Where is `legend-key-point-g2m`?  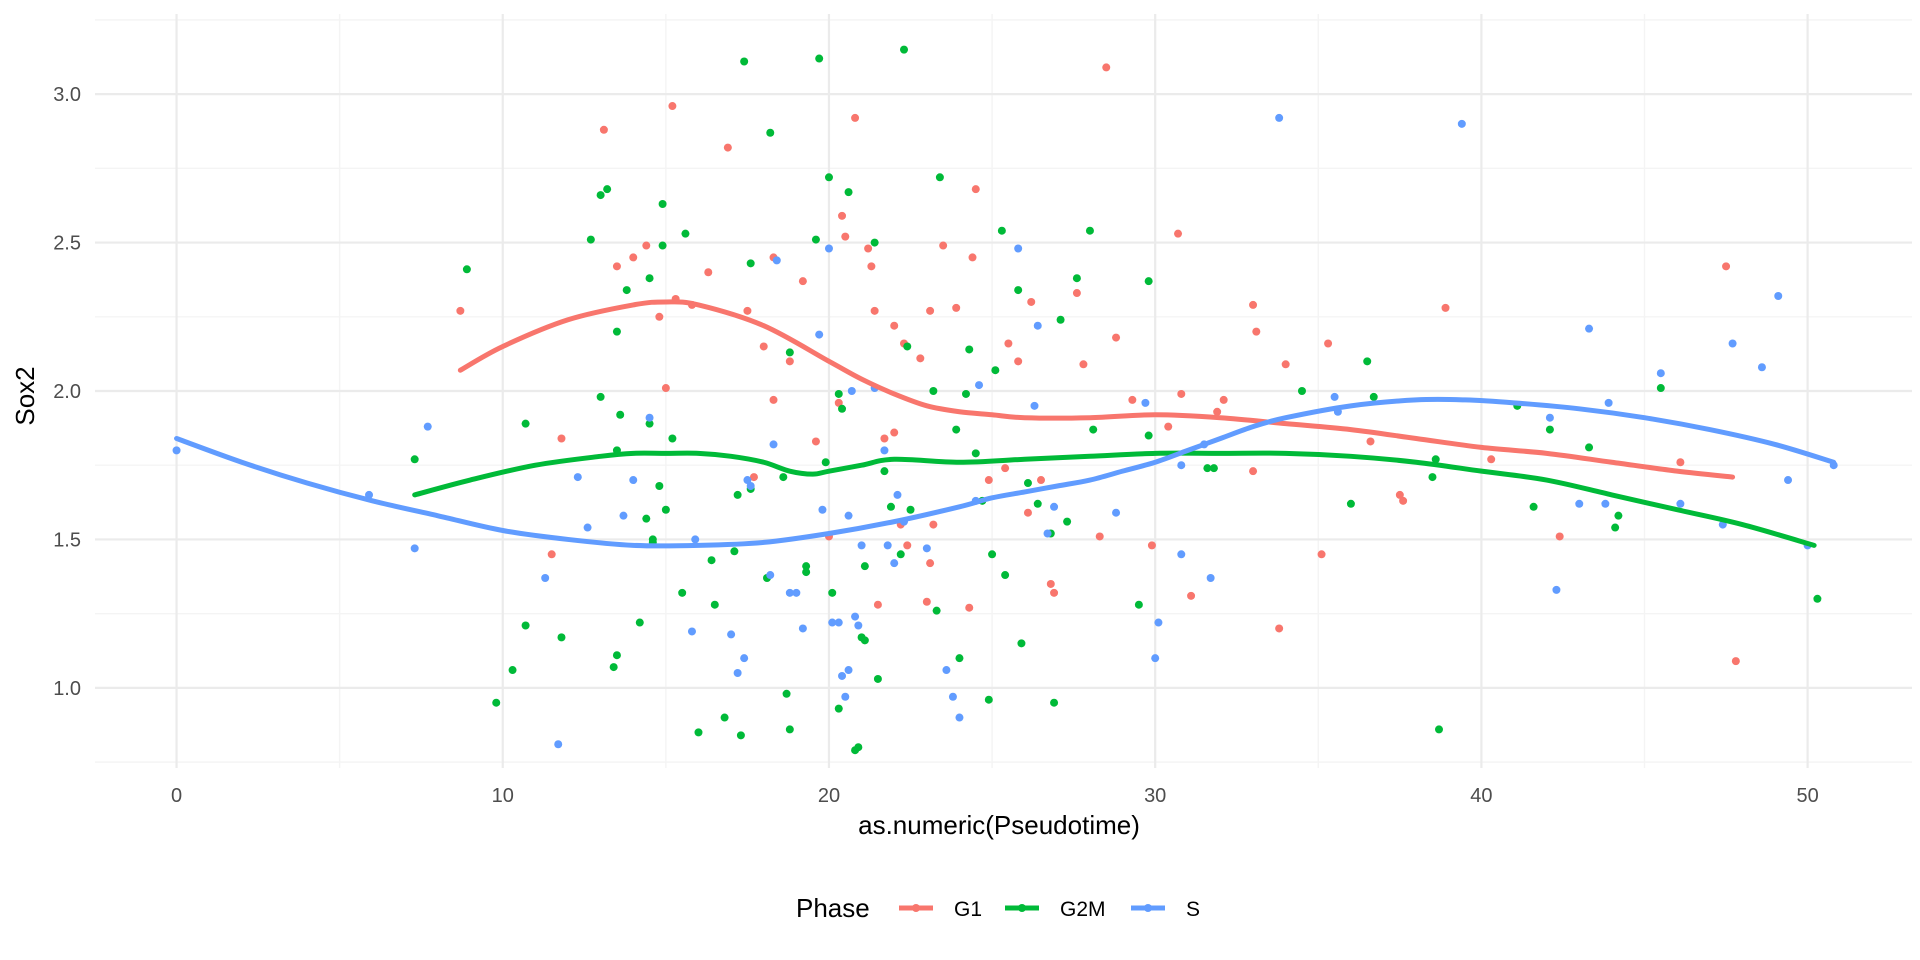
legend-key-point-g2m is located at coordinates (1022, 908).